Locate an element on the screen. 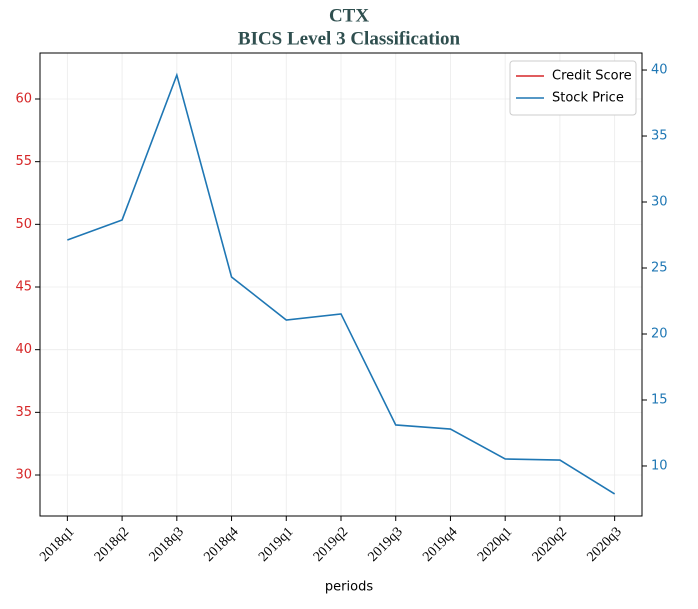  legend: Credit Score Stock Price is located at coordinates (573, 88).